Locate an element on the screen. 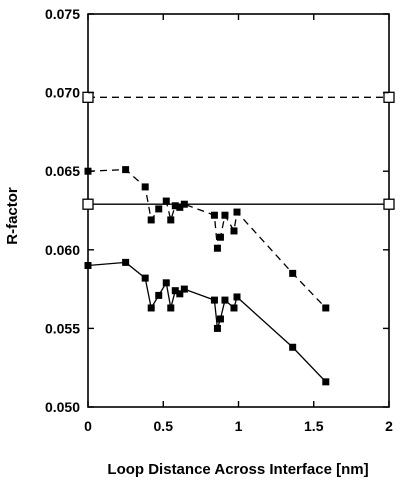 The height and width of the screenshot is (484, 403). x-tick-label: 2 is located at coordinates (389, 426).